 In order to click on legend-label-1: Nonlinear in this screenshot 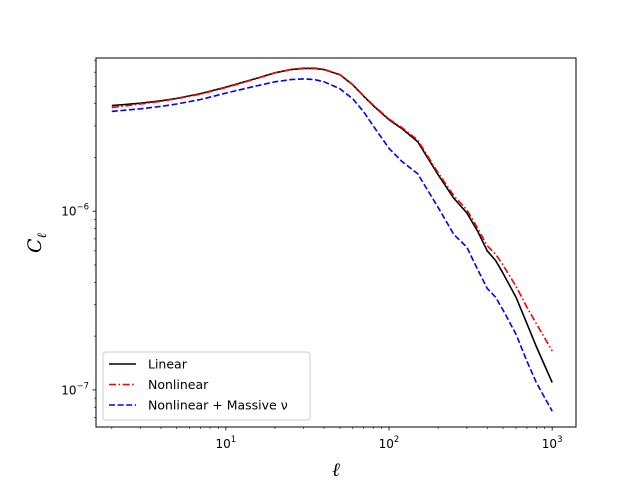, I will do `click(178, 384)`.